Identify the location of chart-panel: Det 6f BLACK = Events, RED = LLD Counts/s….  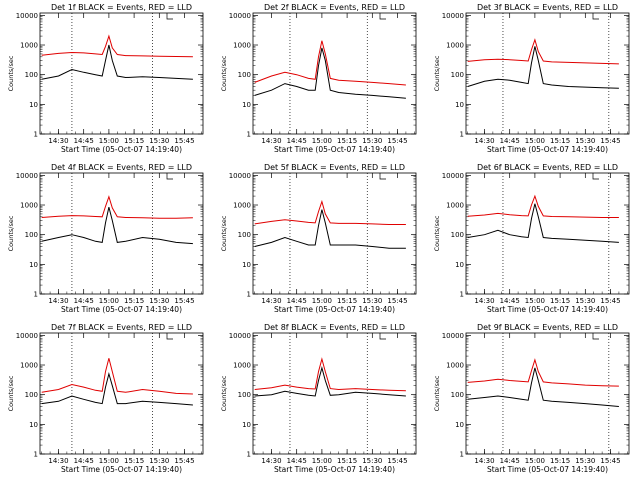
(531, 238).